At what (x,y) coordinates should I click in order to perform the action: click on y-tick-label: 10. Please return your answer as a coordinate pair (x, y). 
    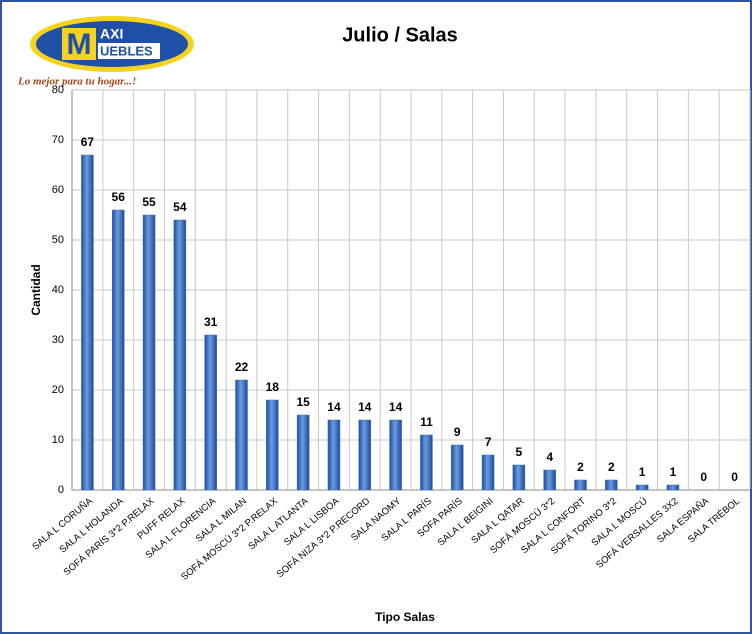
    Looking at the image, I should click on (58, 440).